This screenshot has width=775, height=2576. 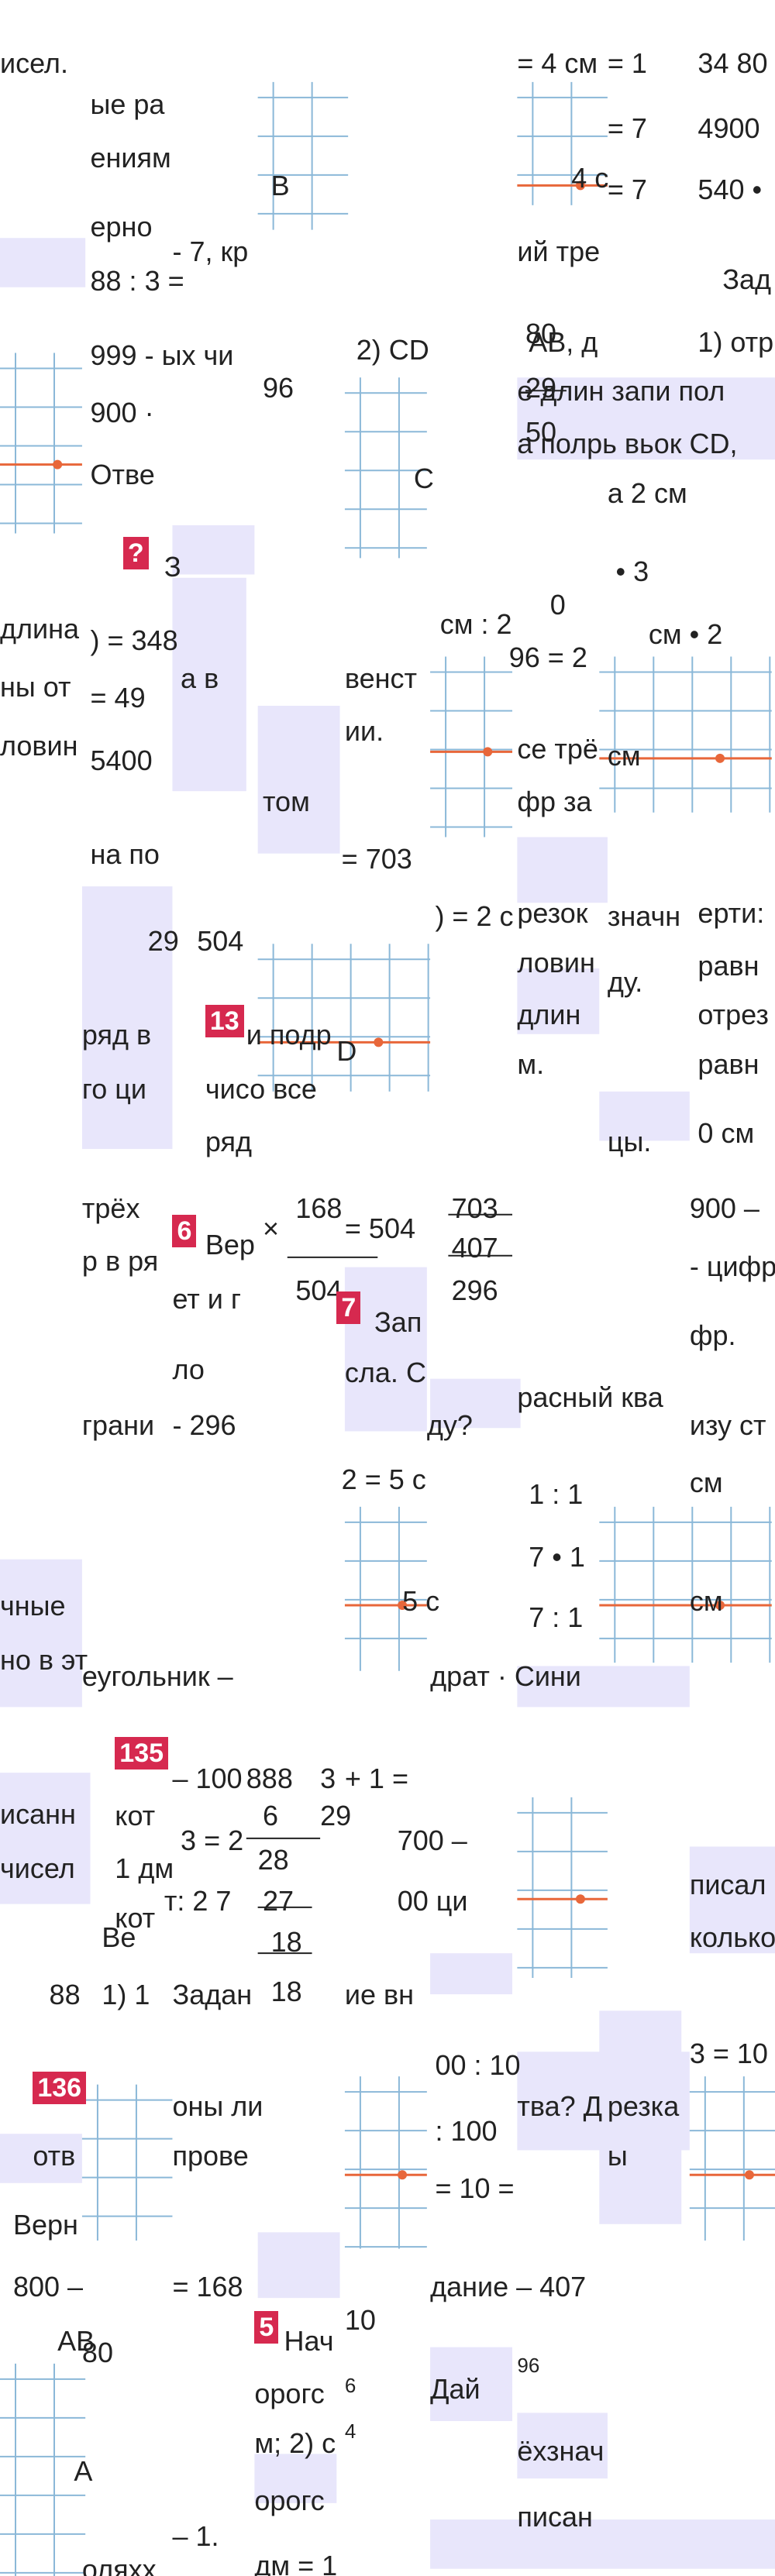 I want to click on text-fragment: 2) CD, so click(x=392, y=350).